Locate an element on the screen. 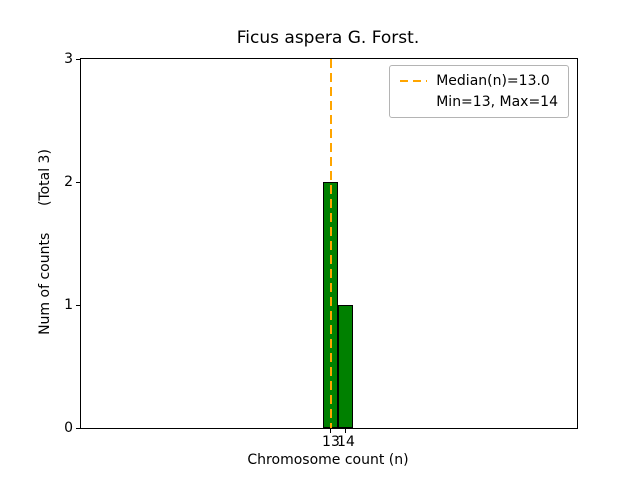  x-tick-label: 14 is located at coordinates (346, 442).